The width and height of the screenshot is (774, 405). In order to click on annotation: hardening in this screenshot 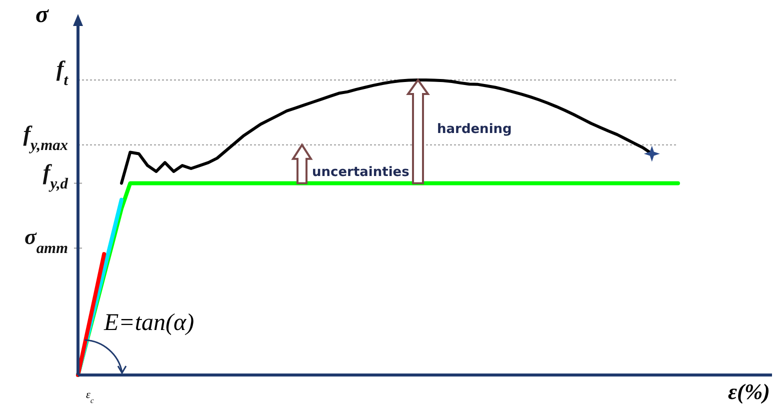, I will do `click(474, 129)`.